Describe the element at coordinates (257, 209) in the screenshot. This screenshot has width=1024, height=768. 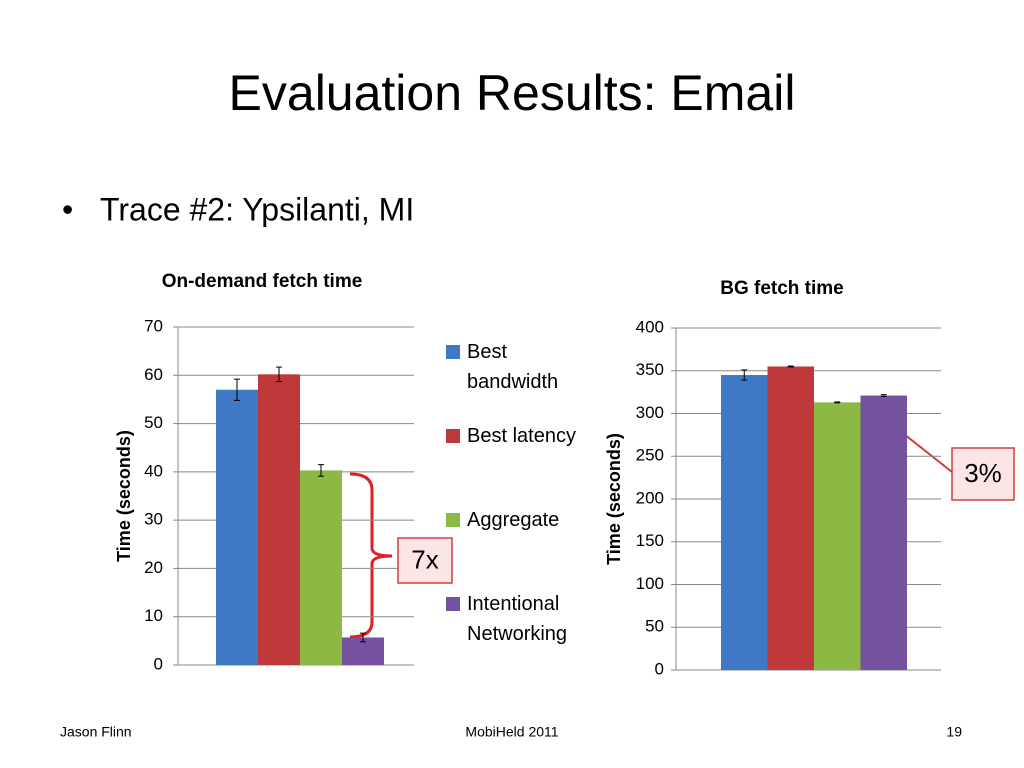
I see `bullet-text: Trace #2: Ypsilanti, MI` at that location.